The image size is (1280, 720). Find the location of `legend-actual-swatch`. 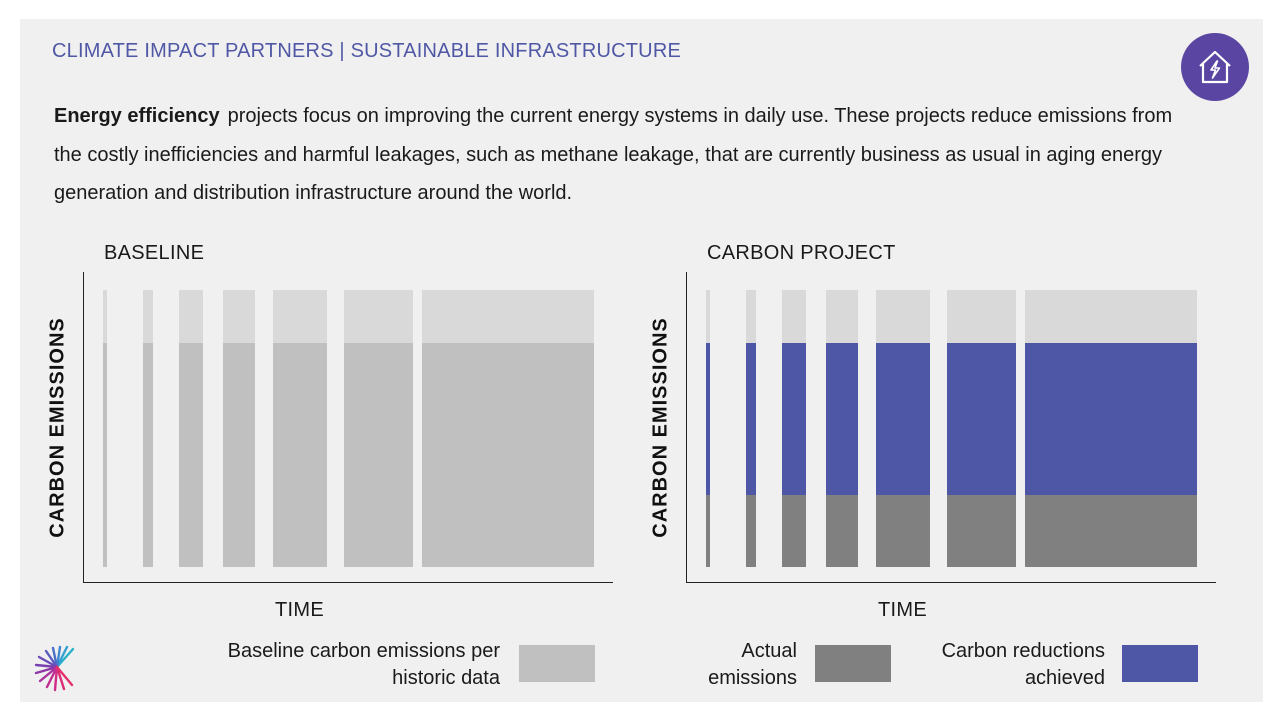

legend-actual-swatch is located at coordinates (853, 663).